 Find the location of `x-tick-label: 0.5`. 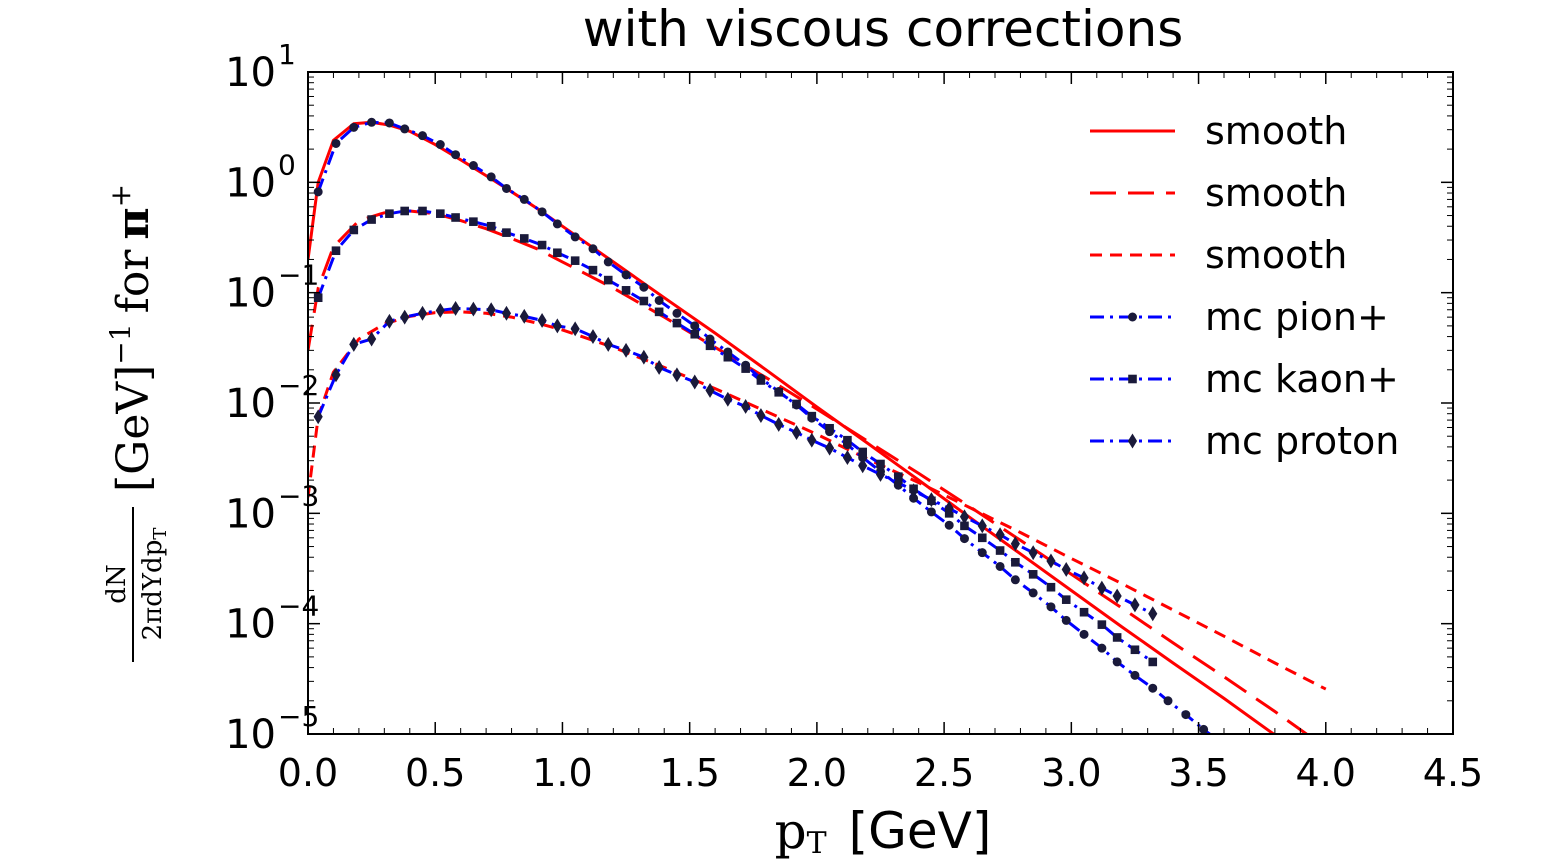

x-tick-label: 0.5 is located at coordinates (435, 773).